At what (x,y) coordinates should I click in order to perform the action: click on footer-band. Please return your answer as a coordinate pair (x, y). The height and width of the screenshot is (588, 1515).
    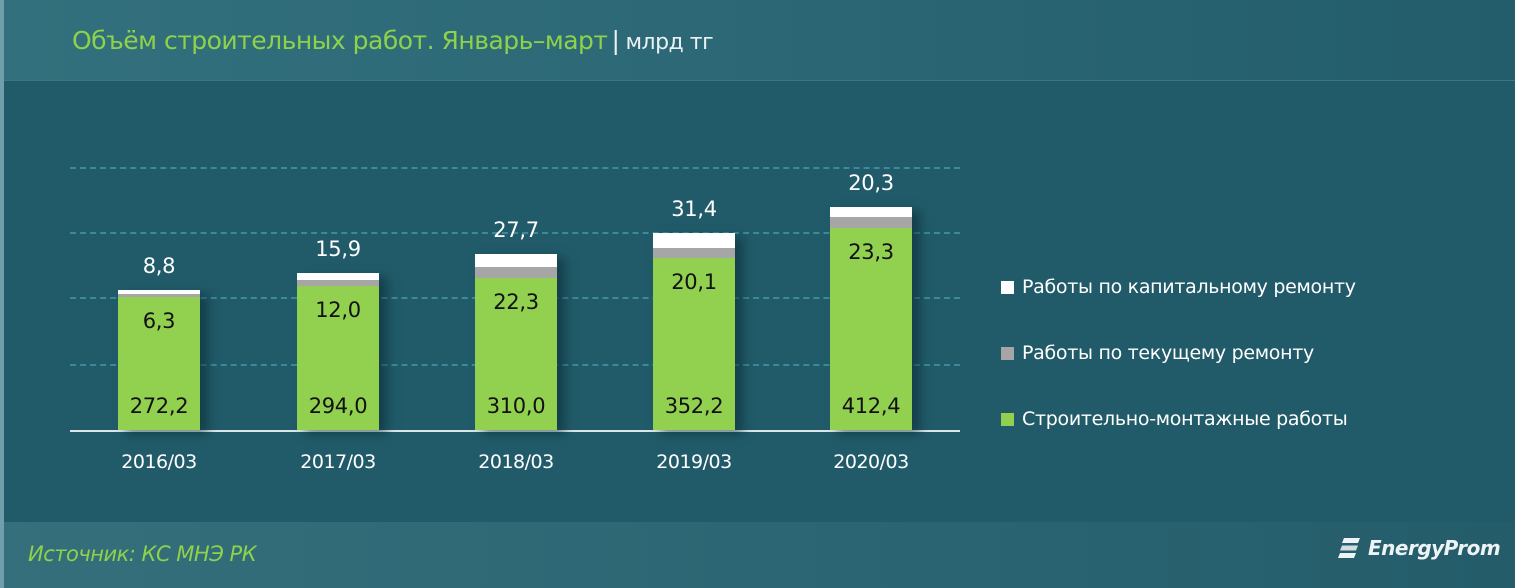
    Looking at the image, I should click on (759, 555).